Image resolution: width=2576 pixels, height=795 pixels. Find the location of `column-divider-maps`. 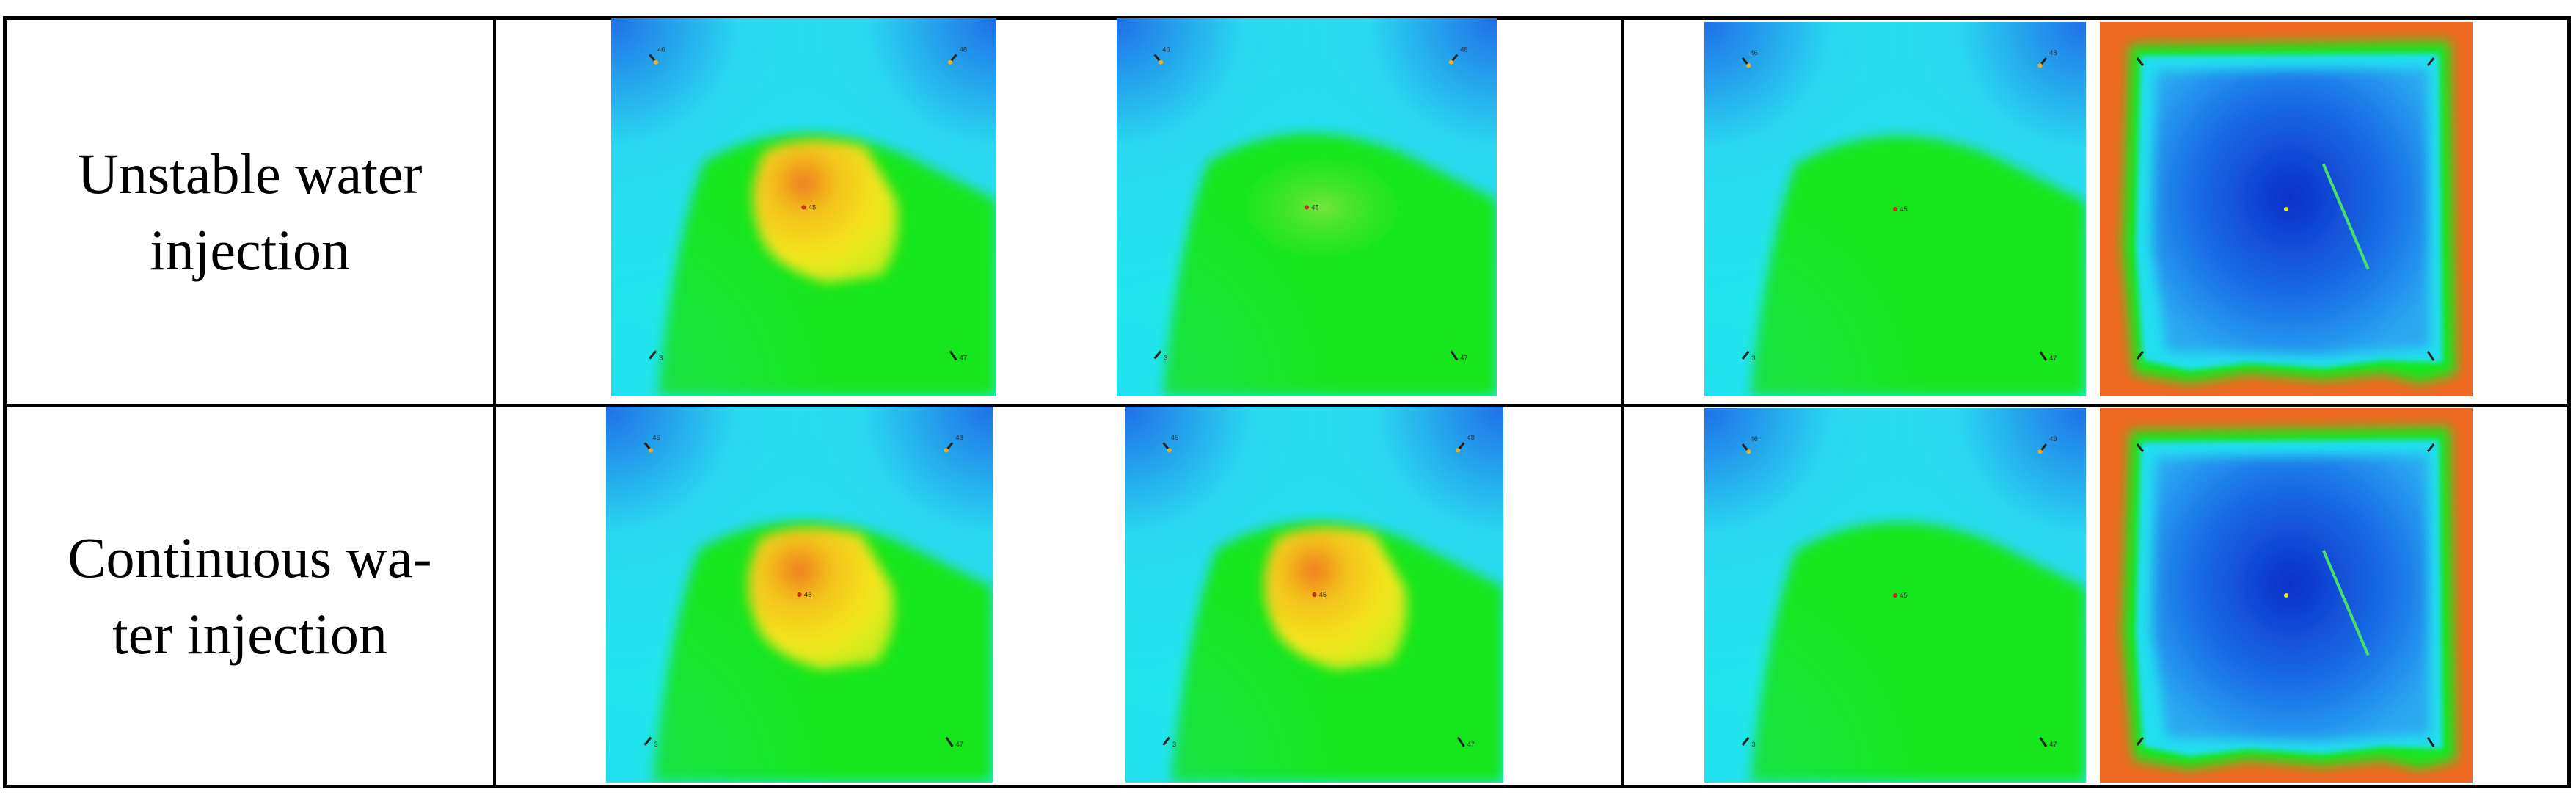

column-divider-maps is located at coordinates (1623, 402).